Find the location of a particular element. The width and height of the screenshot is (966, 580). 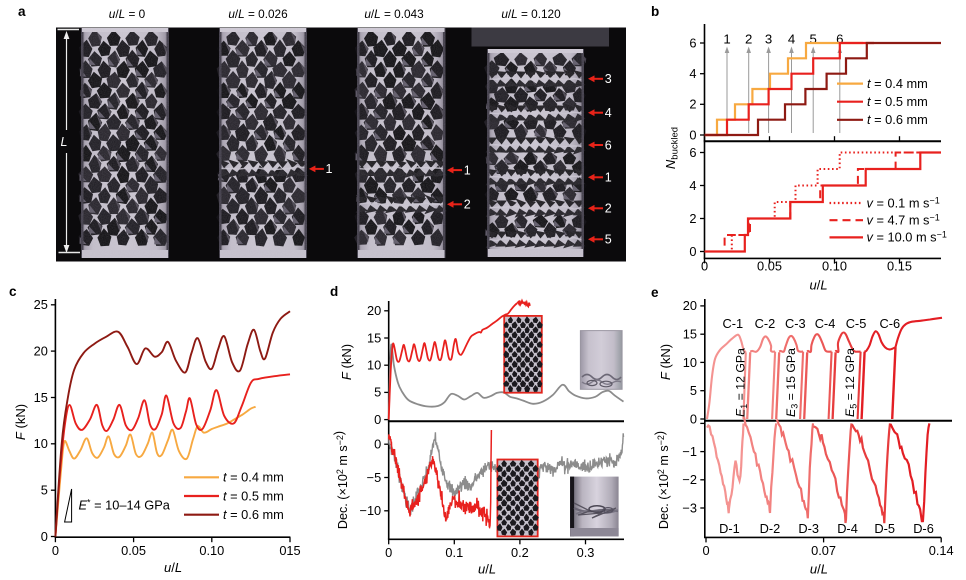

svg-text: D-2 is located at coordinates (770, 528).